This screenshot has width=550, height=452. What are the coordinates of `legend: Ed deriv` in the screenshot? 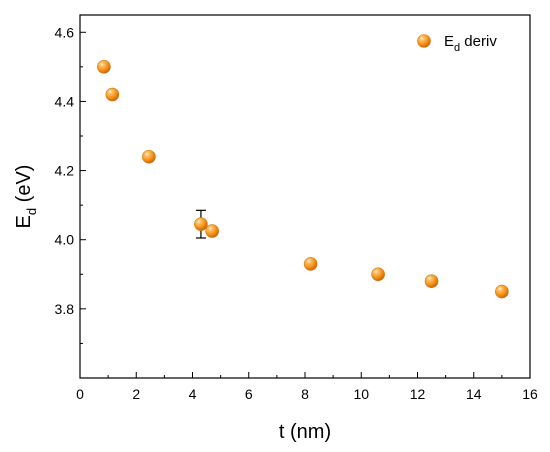 It's located at (457, 43).